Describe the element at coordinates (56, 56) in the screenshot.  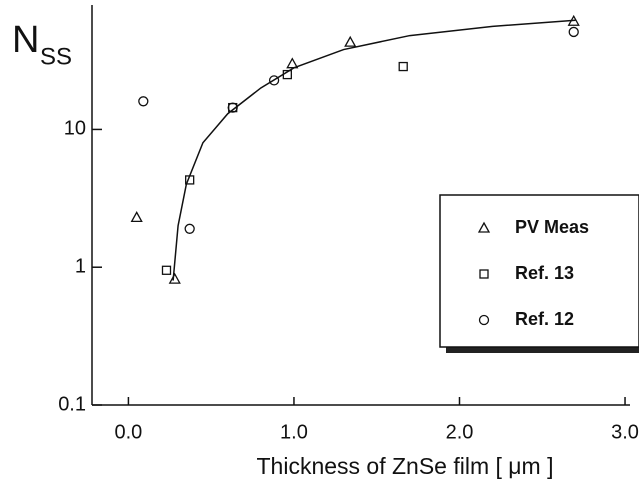
I see `y-label-sub: SS` at that location.